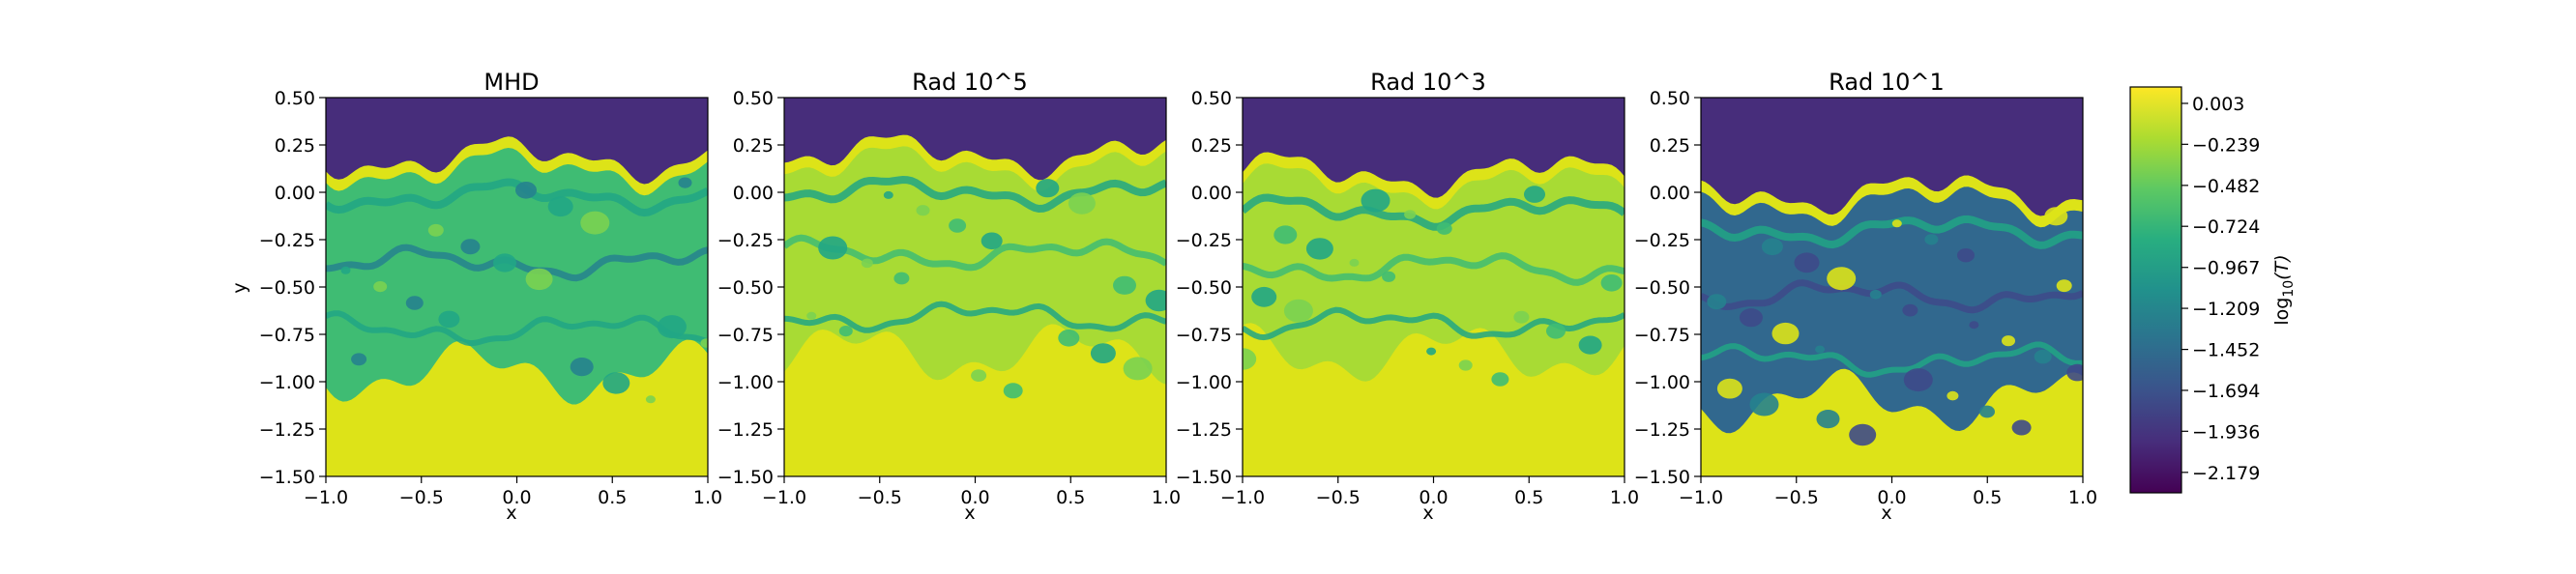  Describe the element at coordinates (239, 287) in the screenshot. I see `y-axis-label: y` at that location.